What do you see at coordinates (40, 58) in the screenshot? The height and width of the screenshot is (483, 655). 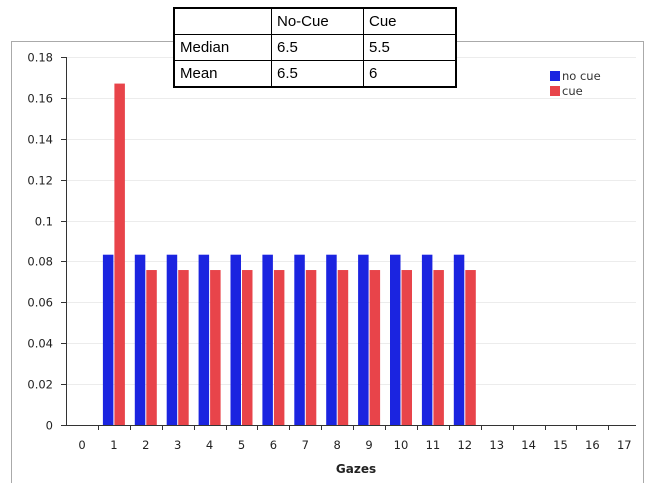 I see `y-tick-label: 0.18` at bounding box center [40, 58].